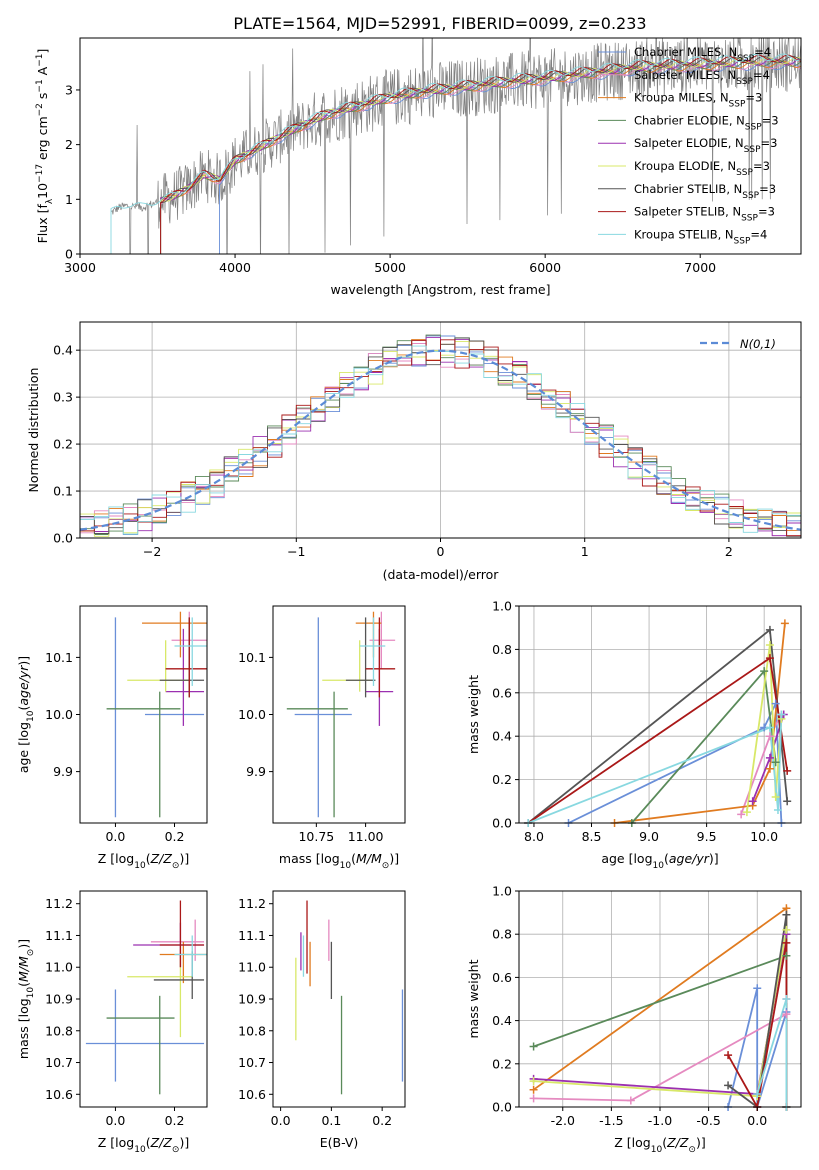  What do you see at coordinates (764, 836) in the screenshot?
I see `x-tick-label: 10.0` at bounding box center [764, 836].